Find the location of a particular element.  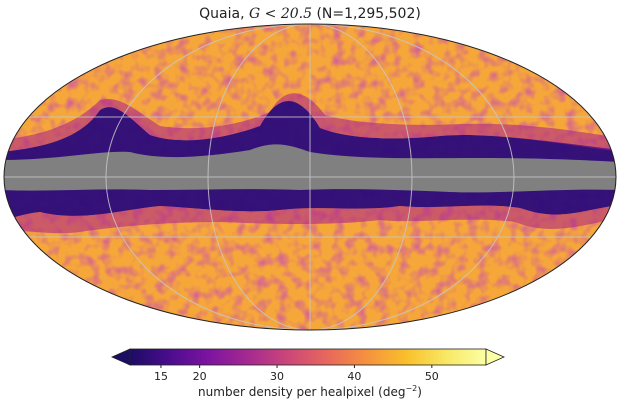

colorbar-label: number density per healpixel (deg−2) is located at coordinates (310, 391).